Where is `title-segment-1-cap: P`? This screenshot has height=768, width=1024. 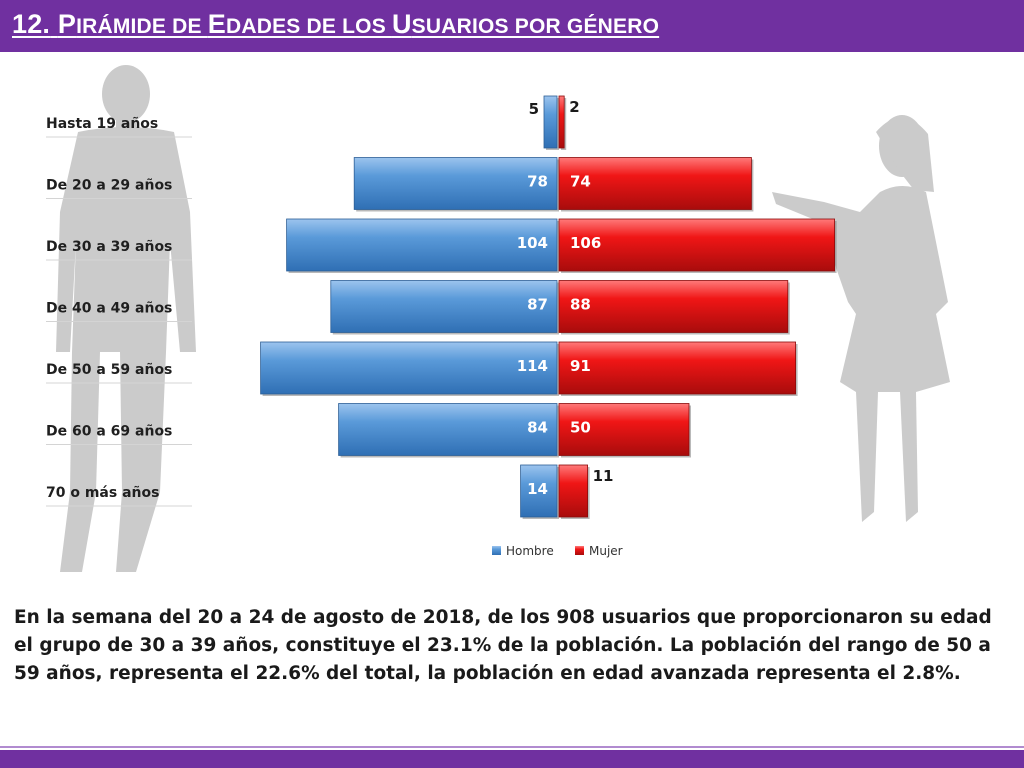 title-segment-1-cap: P is located at coordinates (67, 24).